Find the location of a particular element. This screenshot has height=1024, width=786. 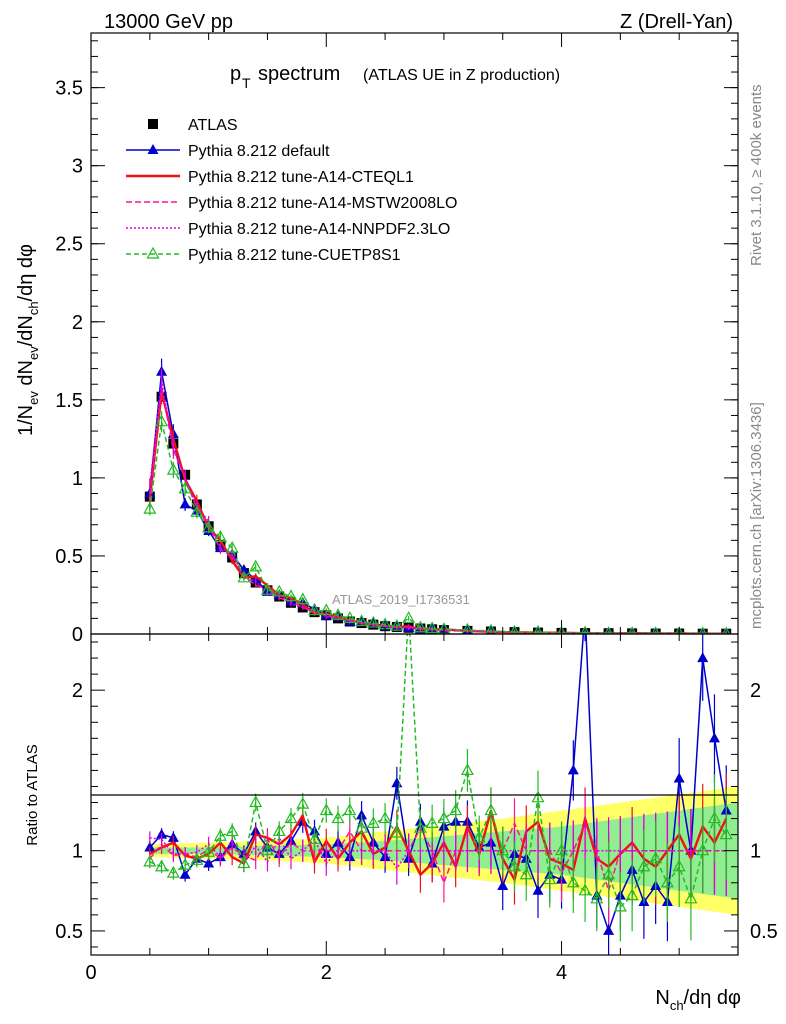

plot-title: p T spectrum (ATLAS UE in Z production) is located at coordinates (395, 77).